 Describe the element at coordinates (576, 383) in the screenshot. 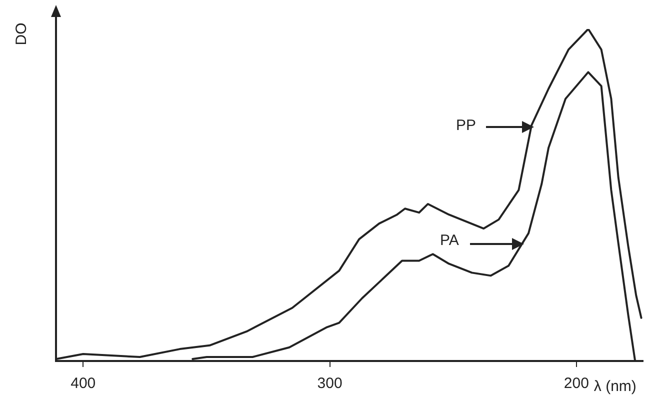

I see `x-tick-label: 200` at that location.